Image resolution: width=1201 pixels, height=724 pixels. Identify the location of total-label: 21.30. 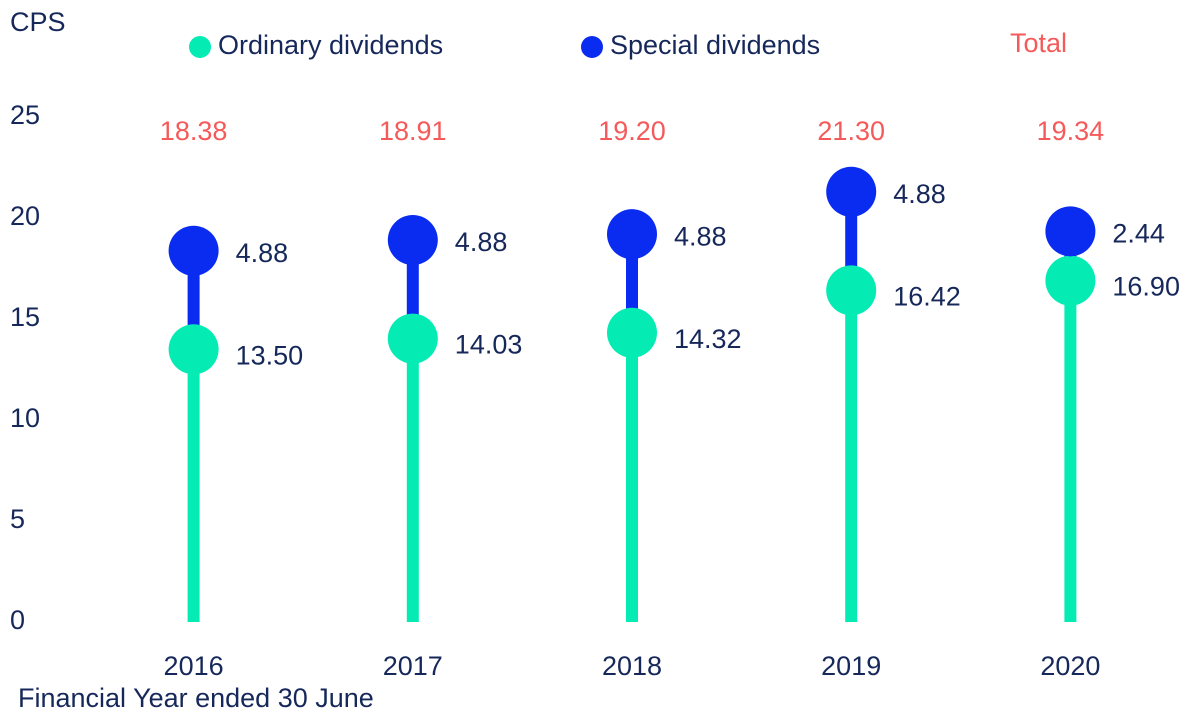
(851, 131).